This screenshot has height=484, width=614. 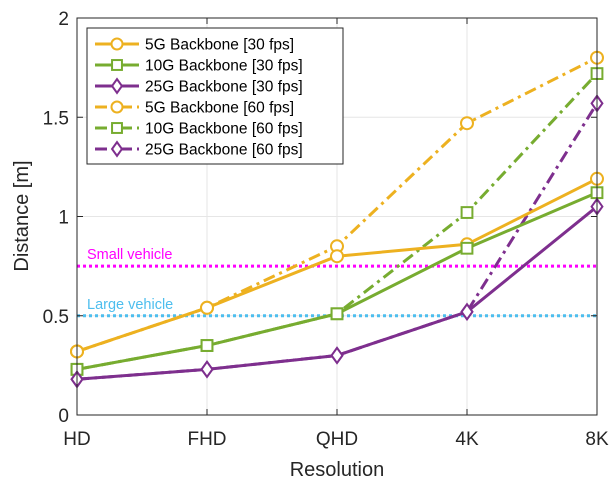 What do you see at coordinates (56, 317) in the screenshot?
I see `y-tick-label: 0.5` at bounding box center [56, 317].